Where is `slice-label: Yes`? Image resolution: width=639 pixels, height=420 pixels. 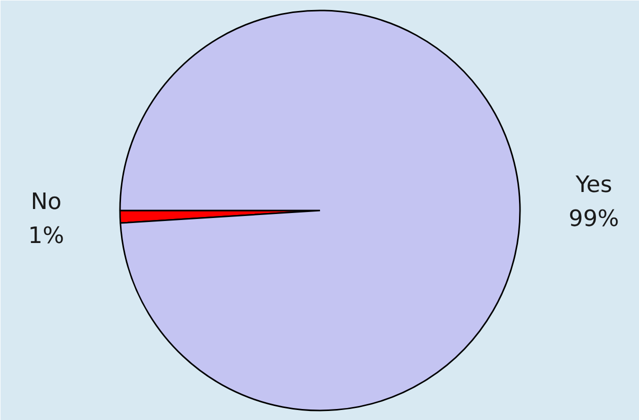 slice-label: Yes is located at coordinates (593, 185).